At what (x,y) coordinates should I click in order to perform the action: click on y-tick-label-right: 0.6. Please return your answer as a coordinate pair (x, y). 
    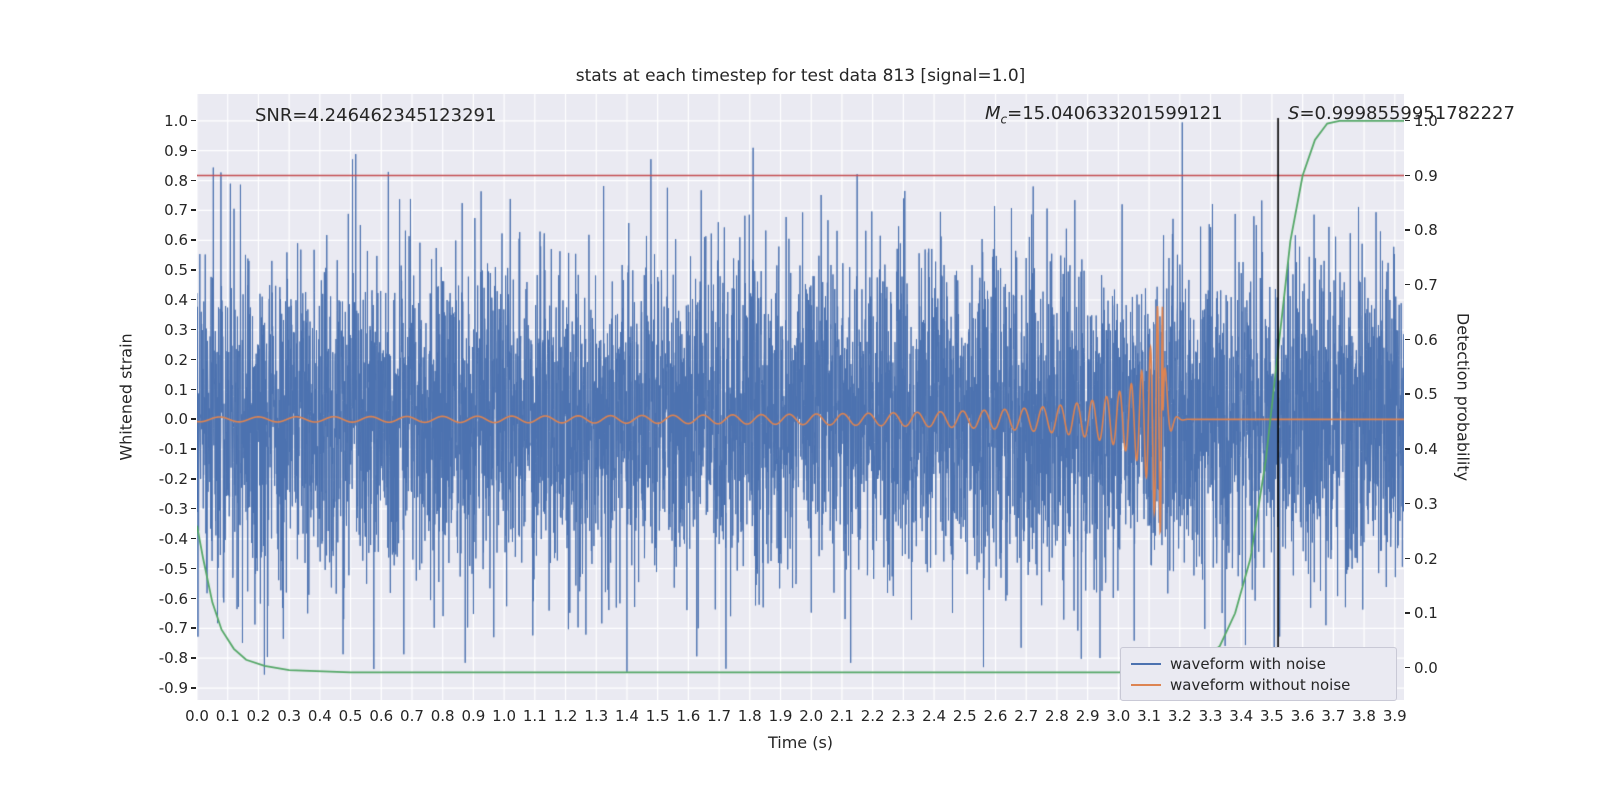
    Looking at the image, I should click on (1426, 339).